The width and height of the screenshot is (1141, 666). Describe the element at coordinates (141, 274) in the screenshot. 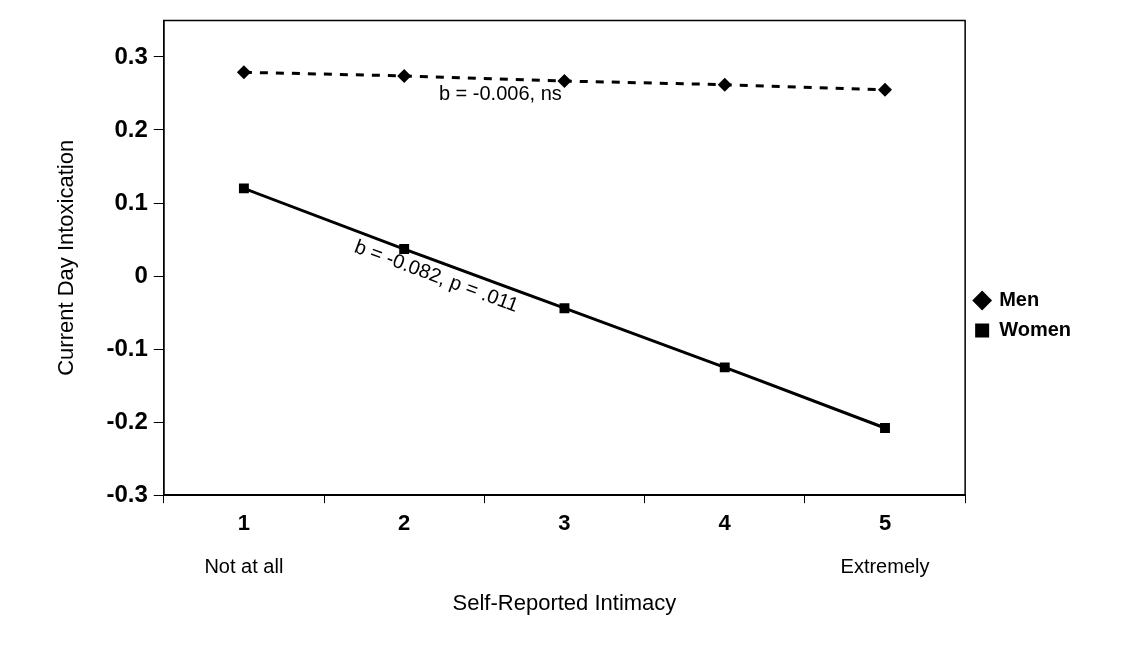

I see `y-tick-label: 0` at that location.